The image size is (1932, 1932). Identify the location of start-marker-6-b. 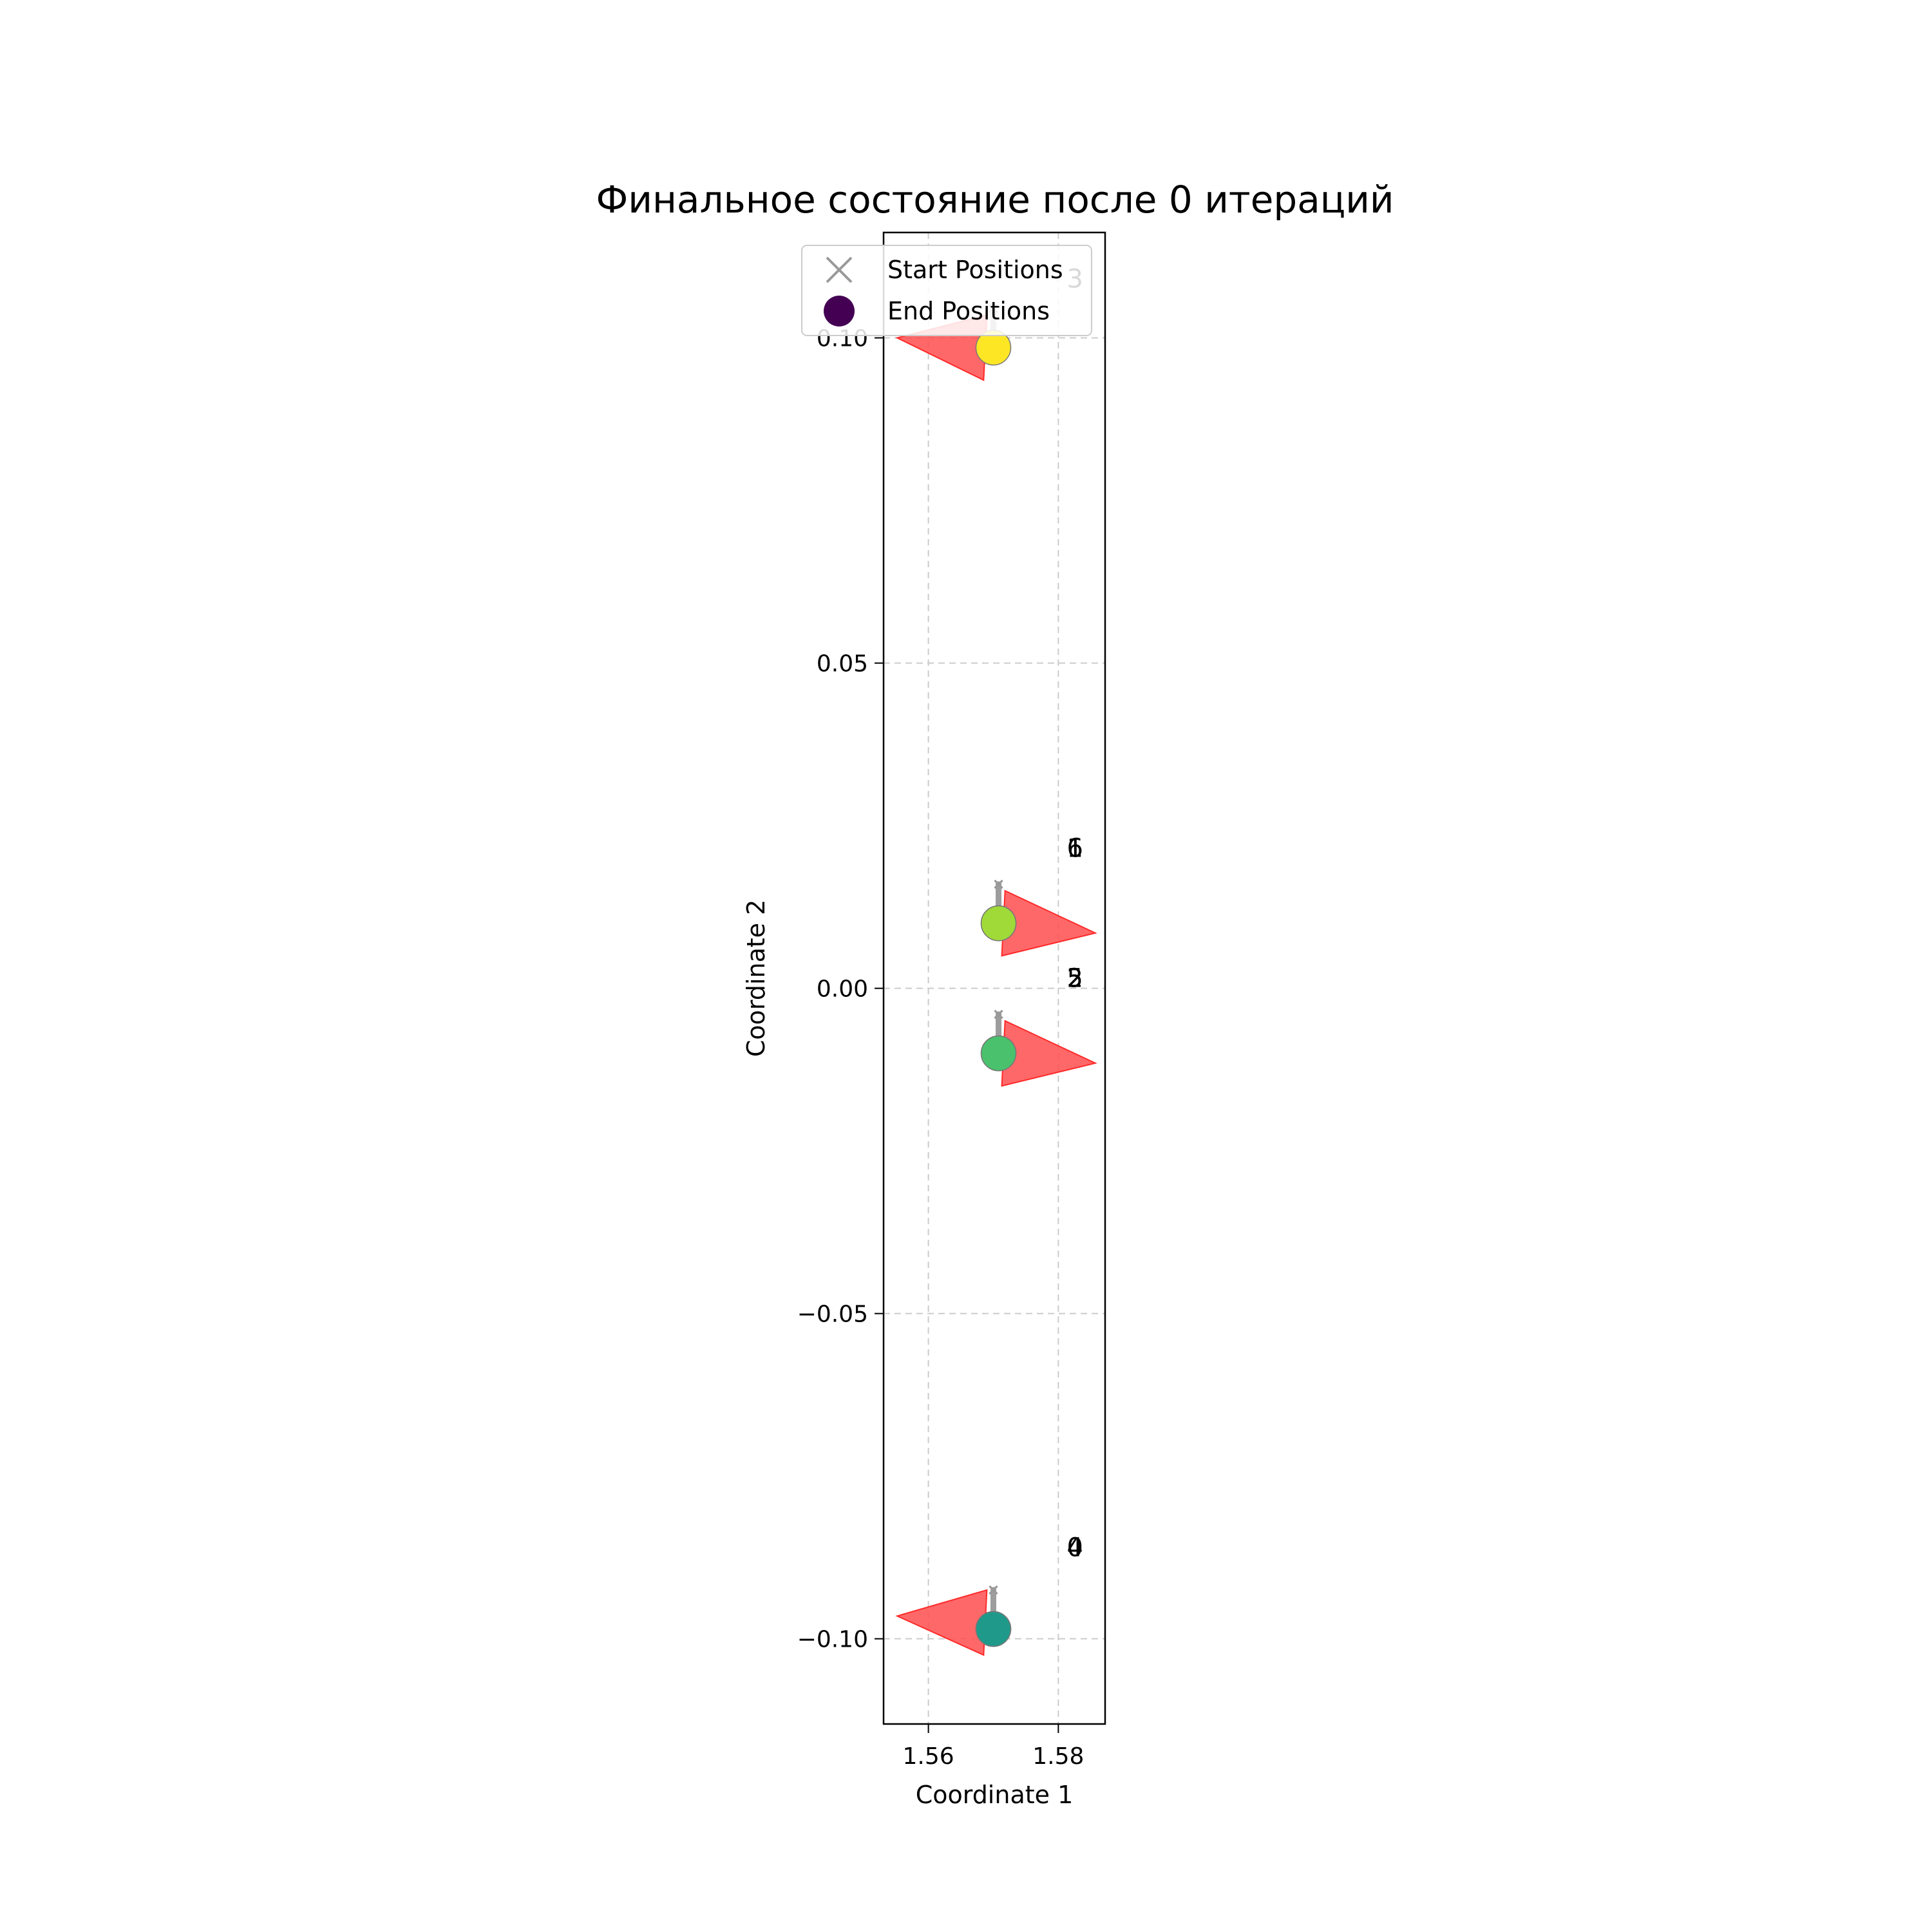
(999, 884).